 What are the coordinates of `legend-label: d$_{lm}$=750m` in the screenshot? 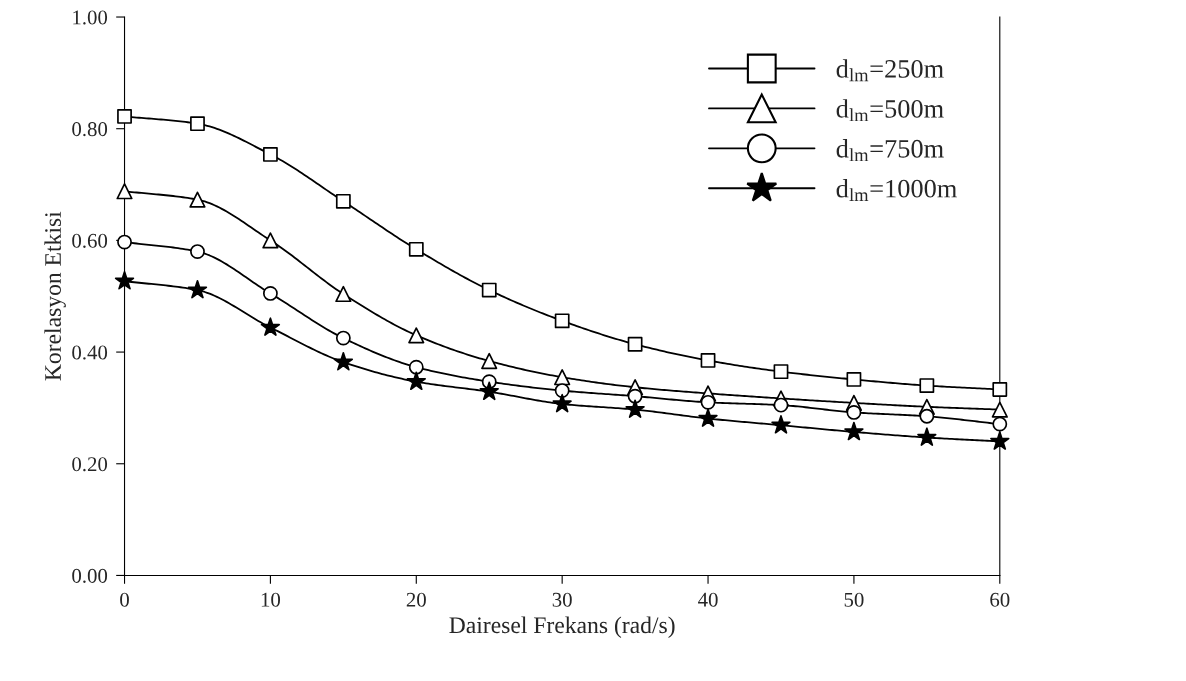 It's located at (890, 150).